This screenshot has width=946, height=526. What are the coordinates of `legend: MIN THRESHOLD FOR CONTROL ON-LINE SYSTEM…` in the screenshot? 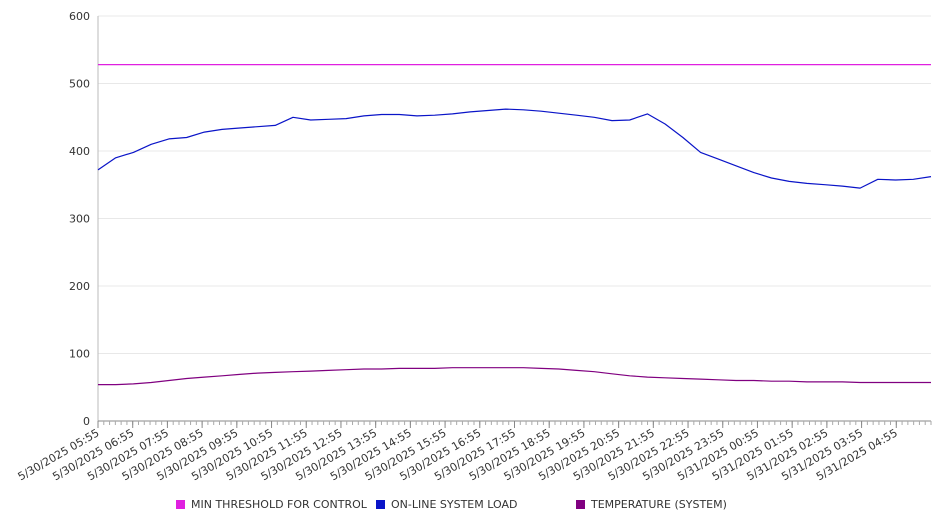 It's located at (473, 506).